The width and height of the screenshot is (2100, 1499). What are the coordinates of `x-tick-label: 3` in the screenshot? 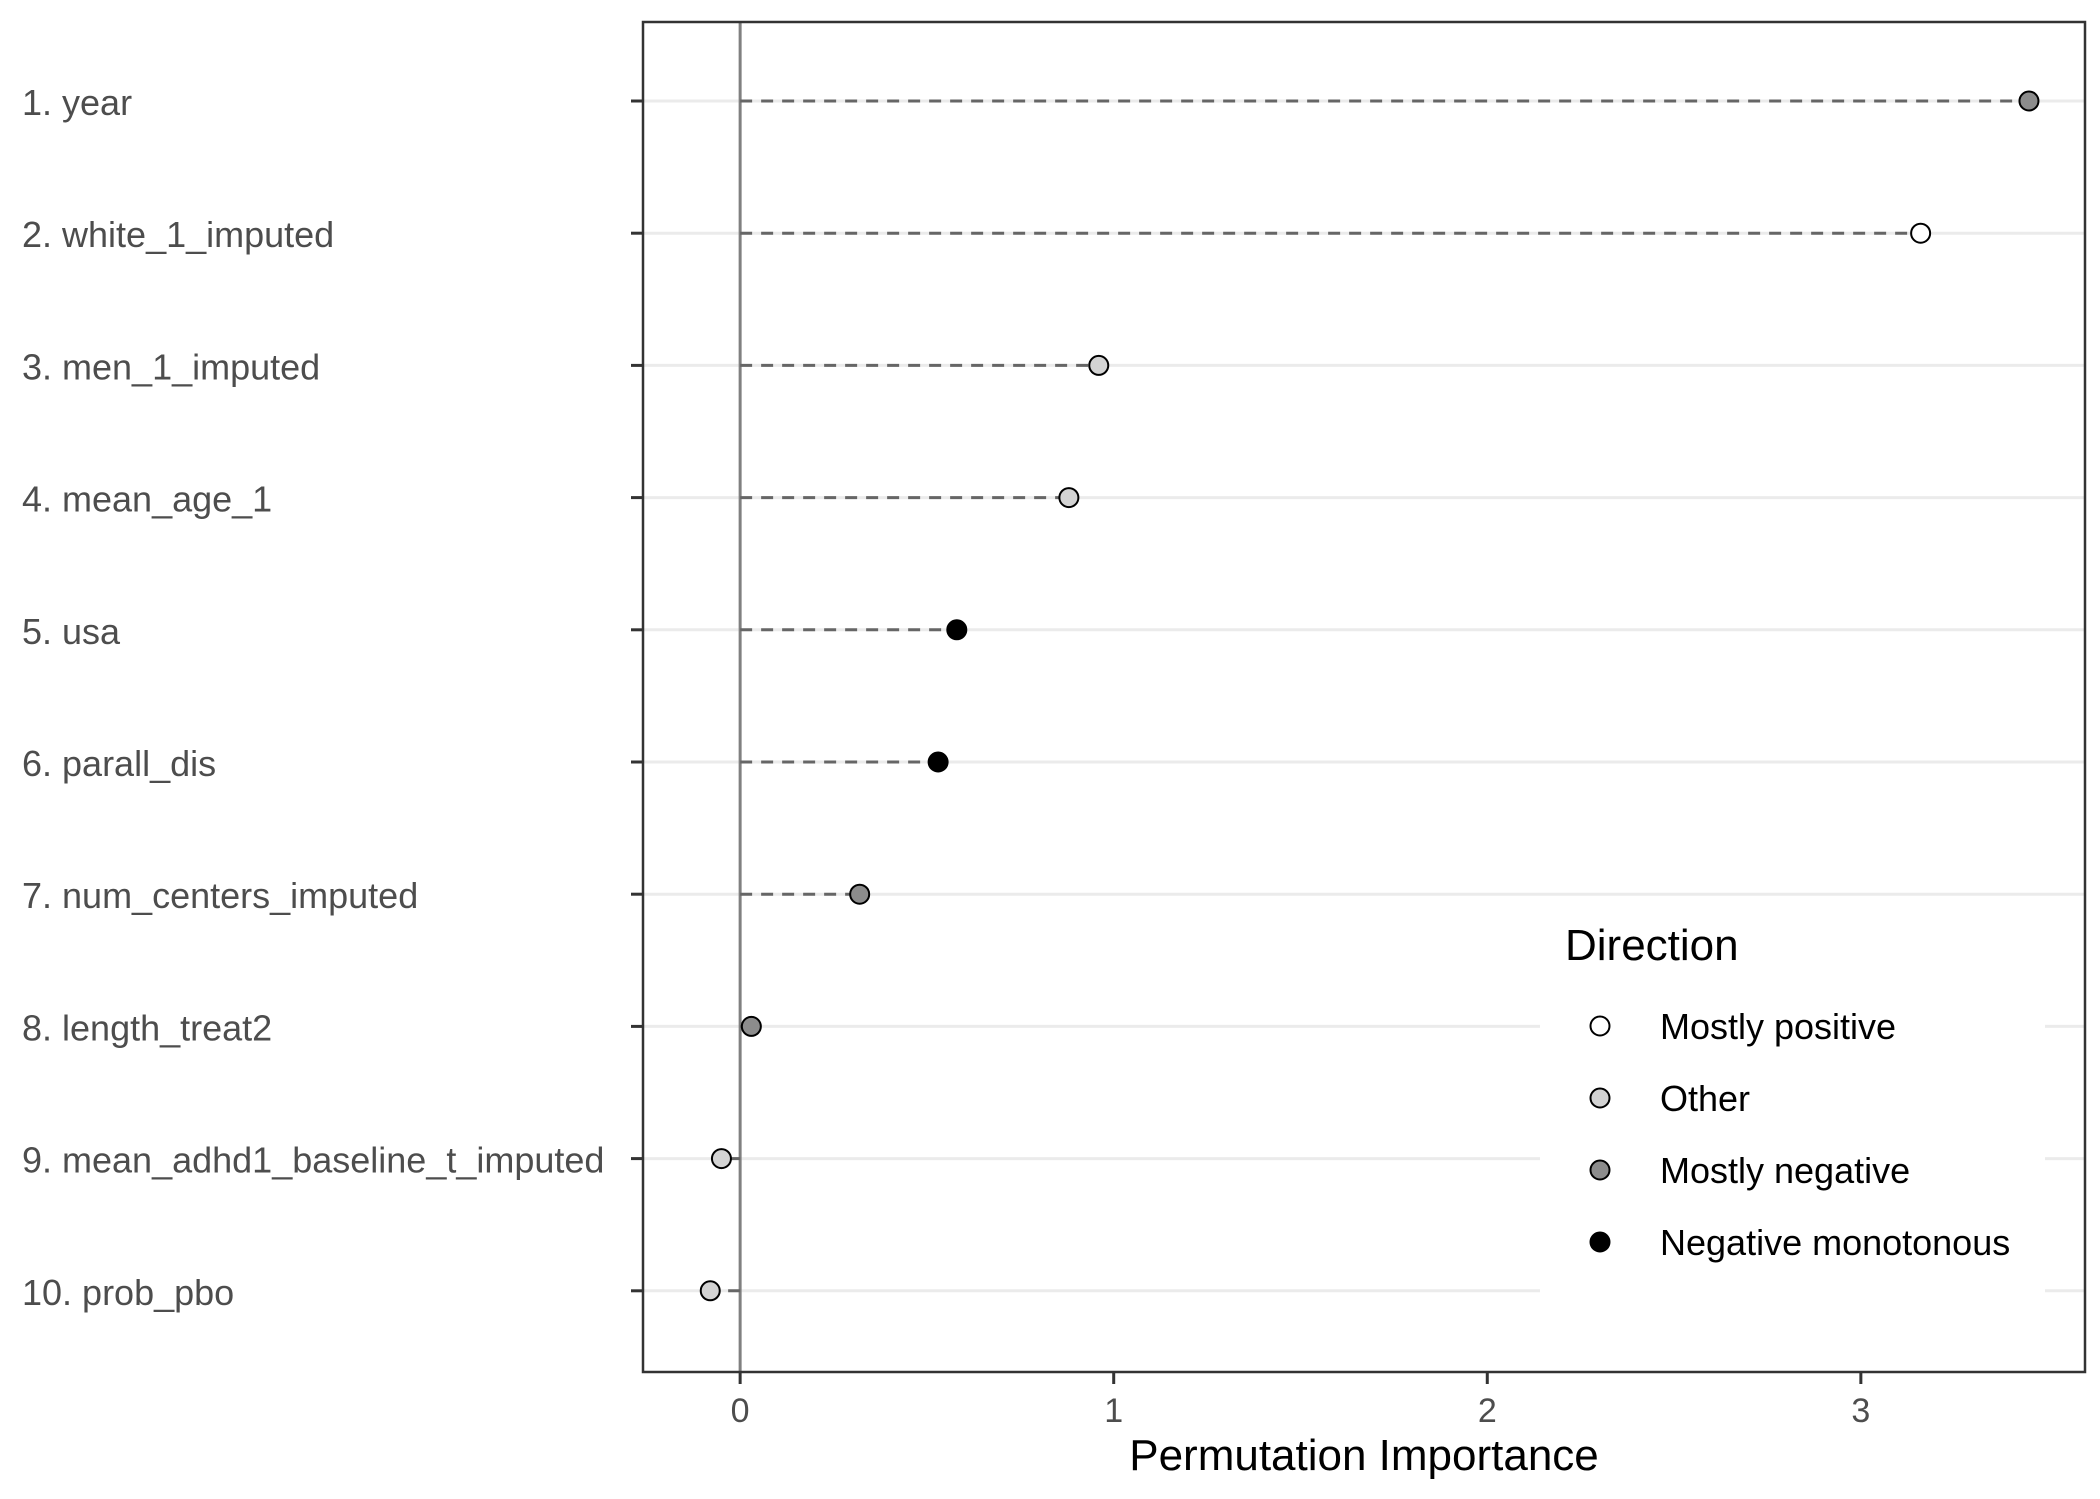 It's located at (1860, 1411).